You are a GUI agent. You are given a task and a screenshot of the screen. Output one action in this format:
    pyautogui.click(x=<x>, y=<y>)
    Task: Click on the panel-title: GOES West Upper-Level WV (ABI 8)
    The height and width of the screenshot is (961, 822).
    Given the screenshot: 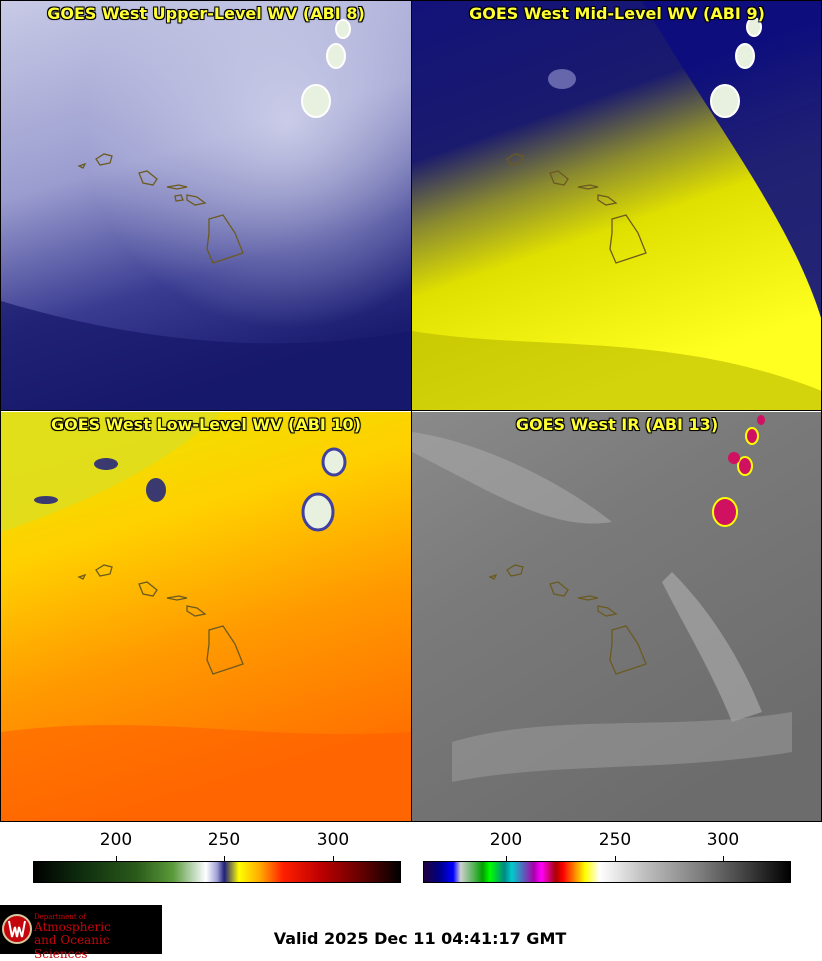 What is the action you would take?
    pyautogui.click(x=206, y=13)
    